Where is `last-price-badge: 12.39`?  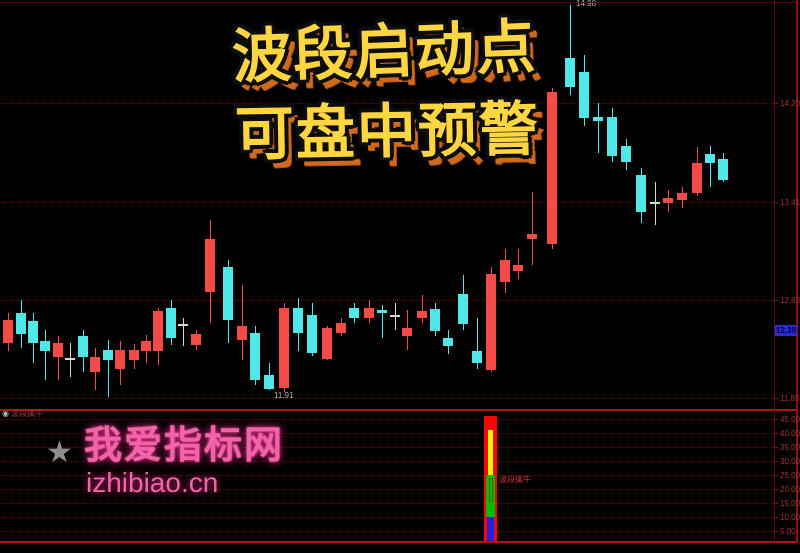 last-price-badge: 12.39 is located at coordinates (786, 330).